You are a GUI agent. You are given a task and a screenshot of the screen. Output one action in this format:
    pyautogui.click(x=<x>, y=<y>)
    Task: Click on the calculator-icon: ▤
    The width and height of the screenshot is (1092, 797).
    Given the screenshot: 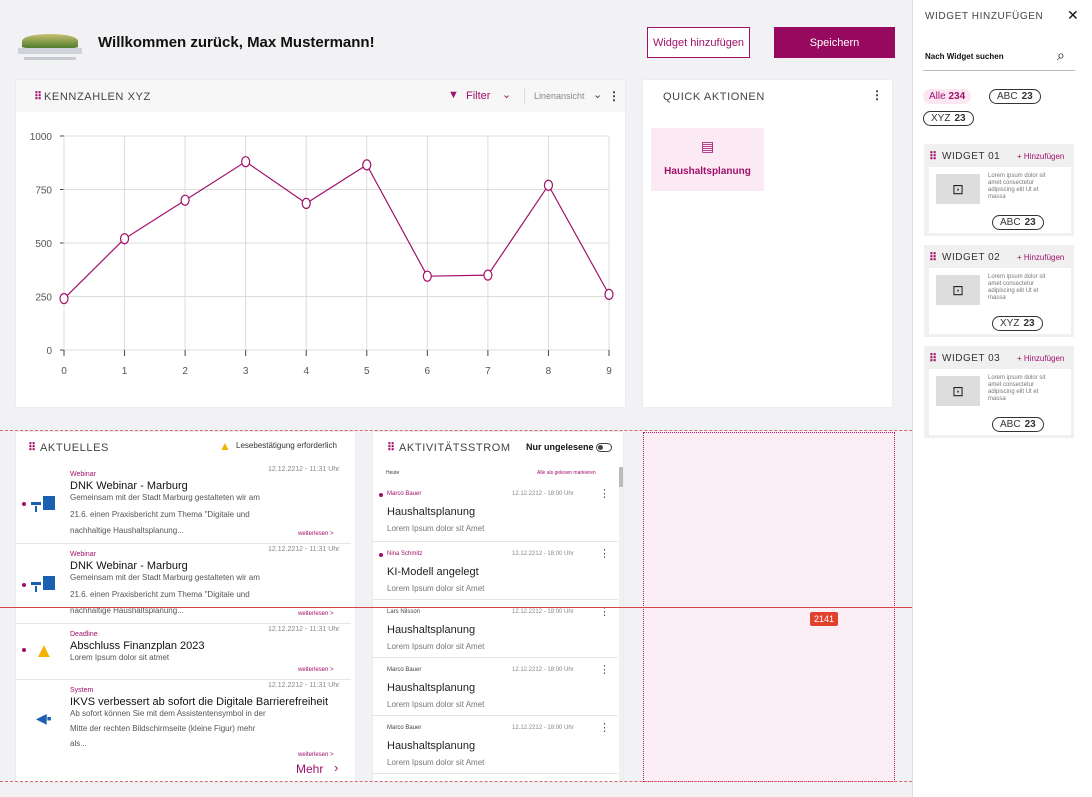 What is the action you would take?
    pyautogui.click(x=708, y=146)
    